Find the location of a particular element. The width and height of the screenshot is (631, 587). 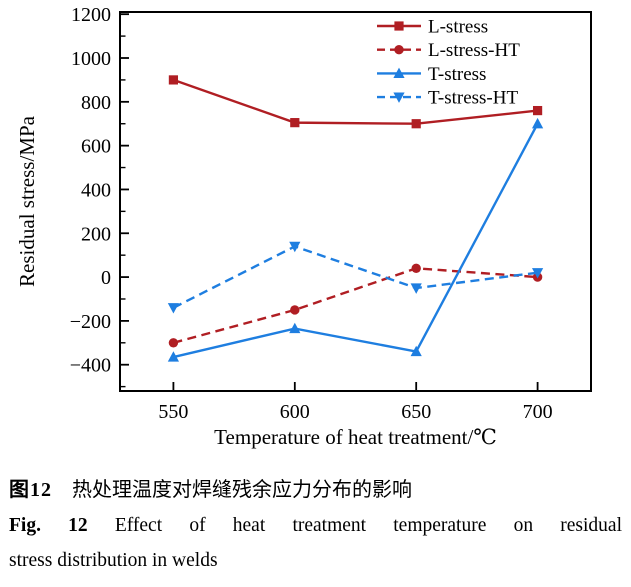

y-tick-label: 200 is located at coordinates (96, 234).